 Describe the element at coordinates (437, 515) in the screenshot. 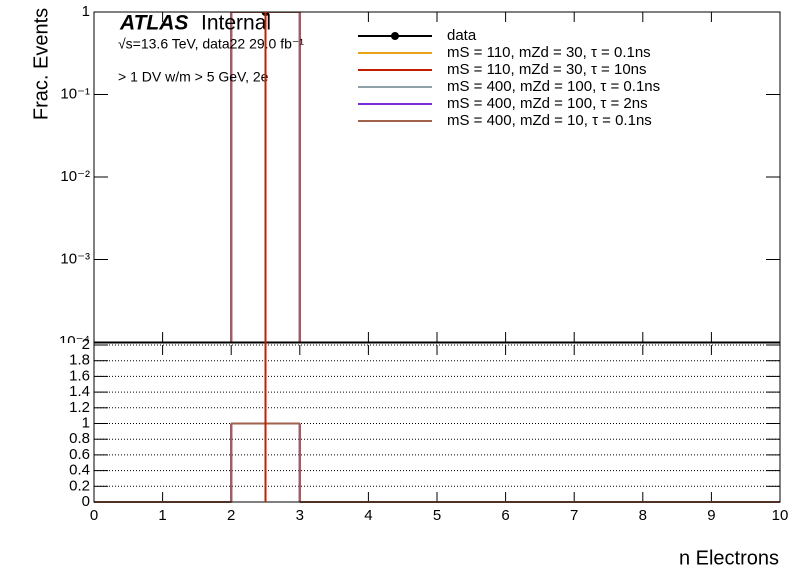

I see `x-tick-label: 5` at that location.